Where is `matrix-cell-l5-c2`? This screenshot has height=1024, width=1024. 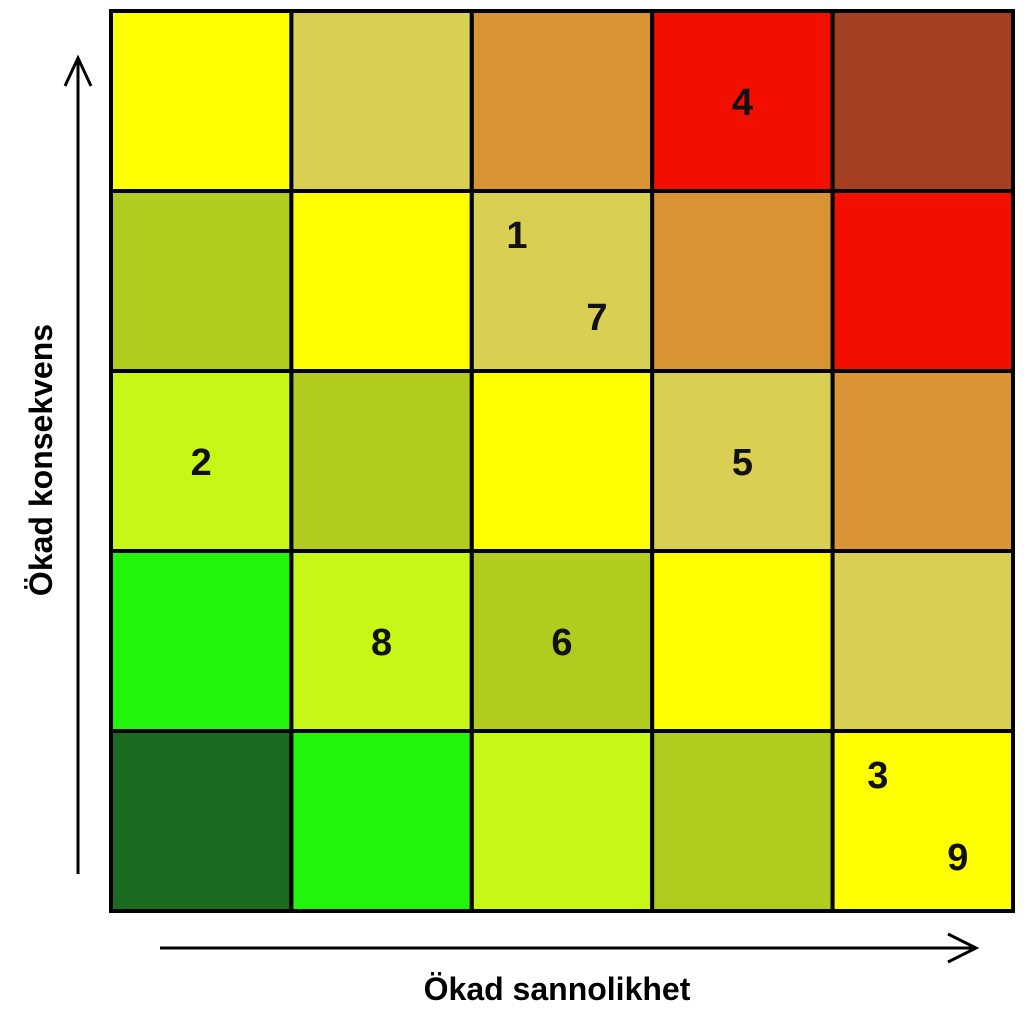
matrix-cell-l5-c2 is located at coordinates (922, 641).